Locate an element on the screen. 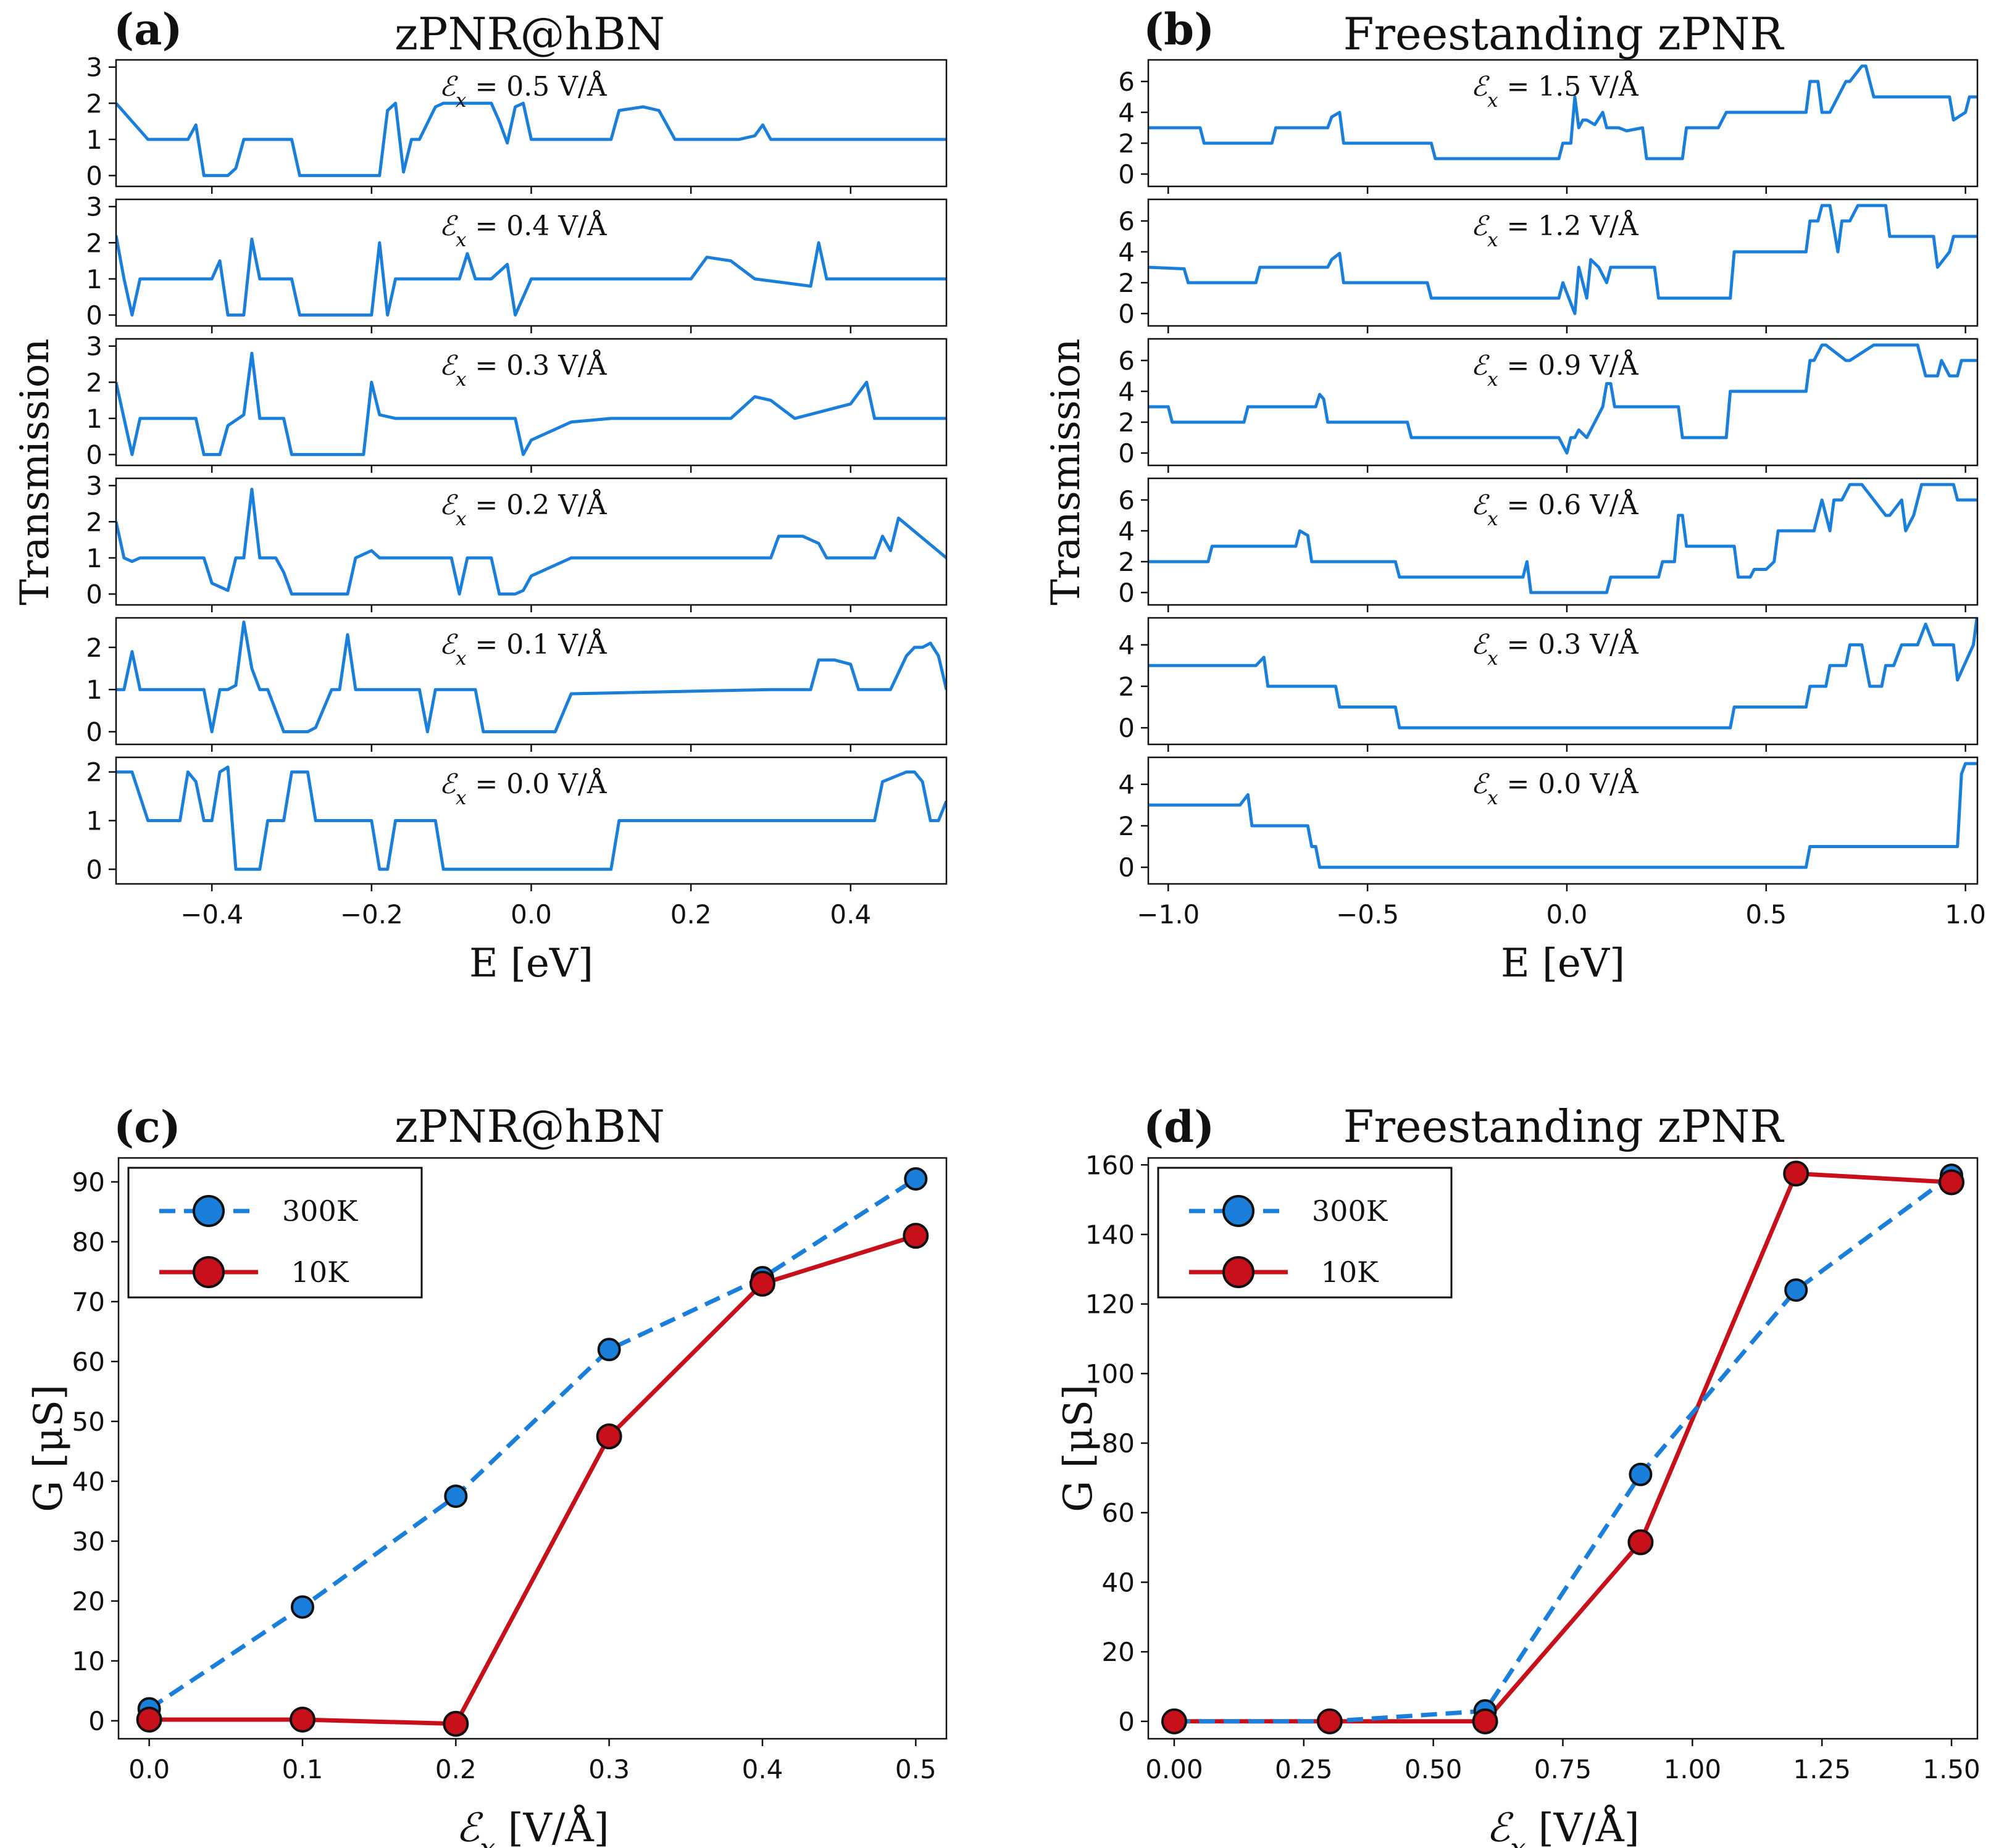 The image size is (1991, 1848). subplot-5: 0 1 2 ℰx = 0.0 V/Å is located at coordinates (517, 823).